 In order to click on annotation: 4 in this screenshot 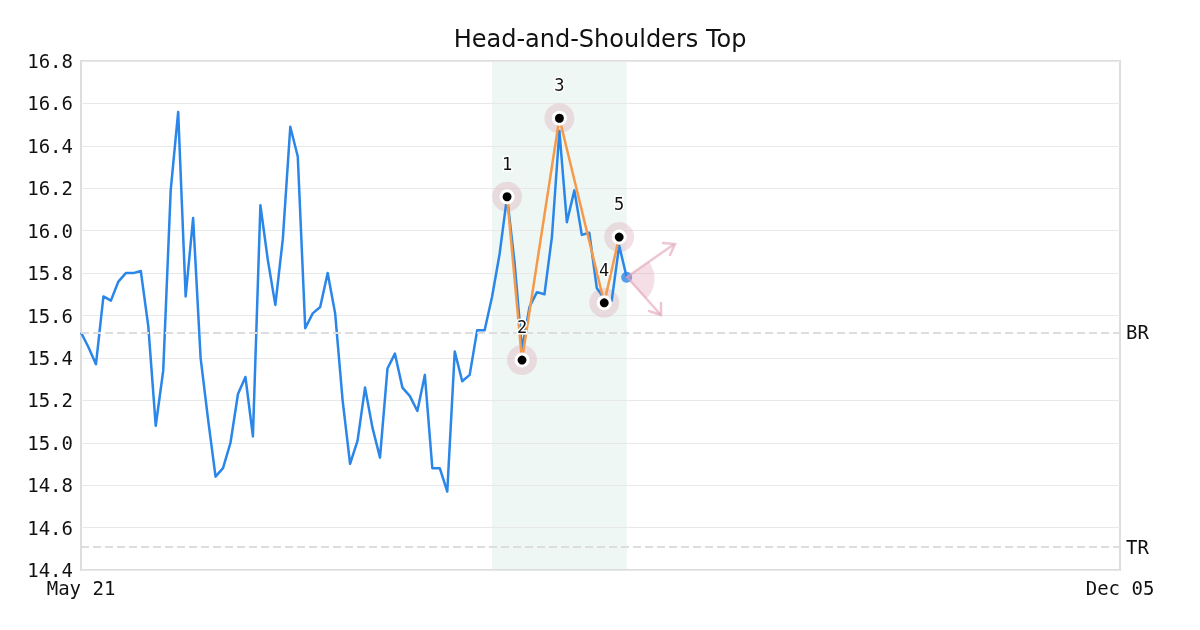, I will do `click(604, 269)`.